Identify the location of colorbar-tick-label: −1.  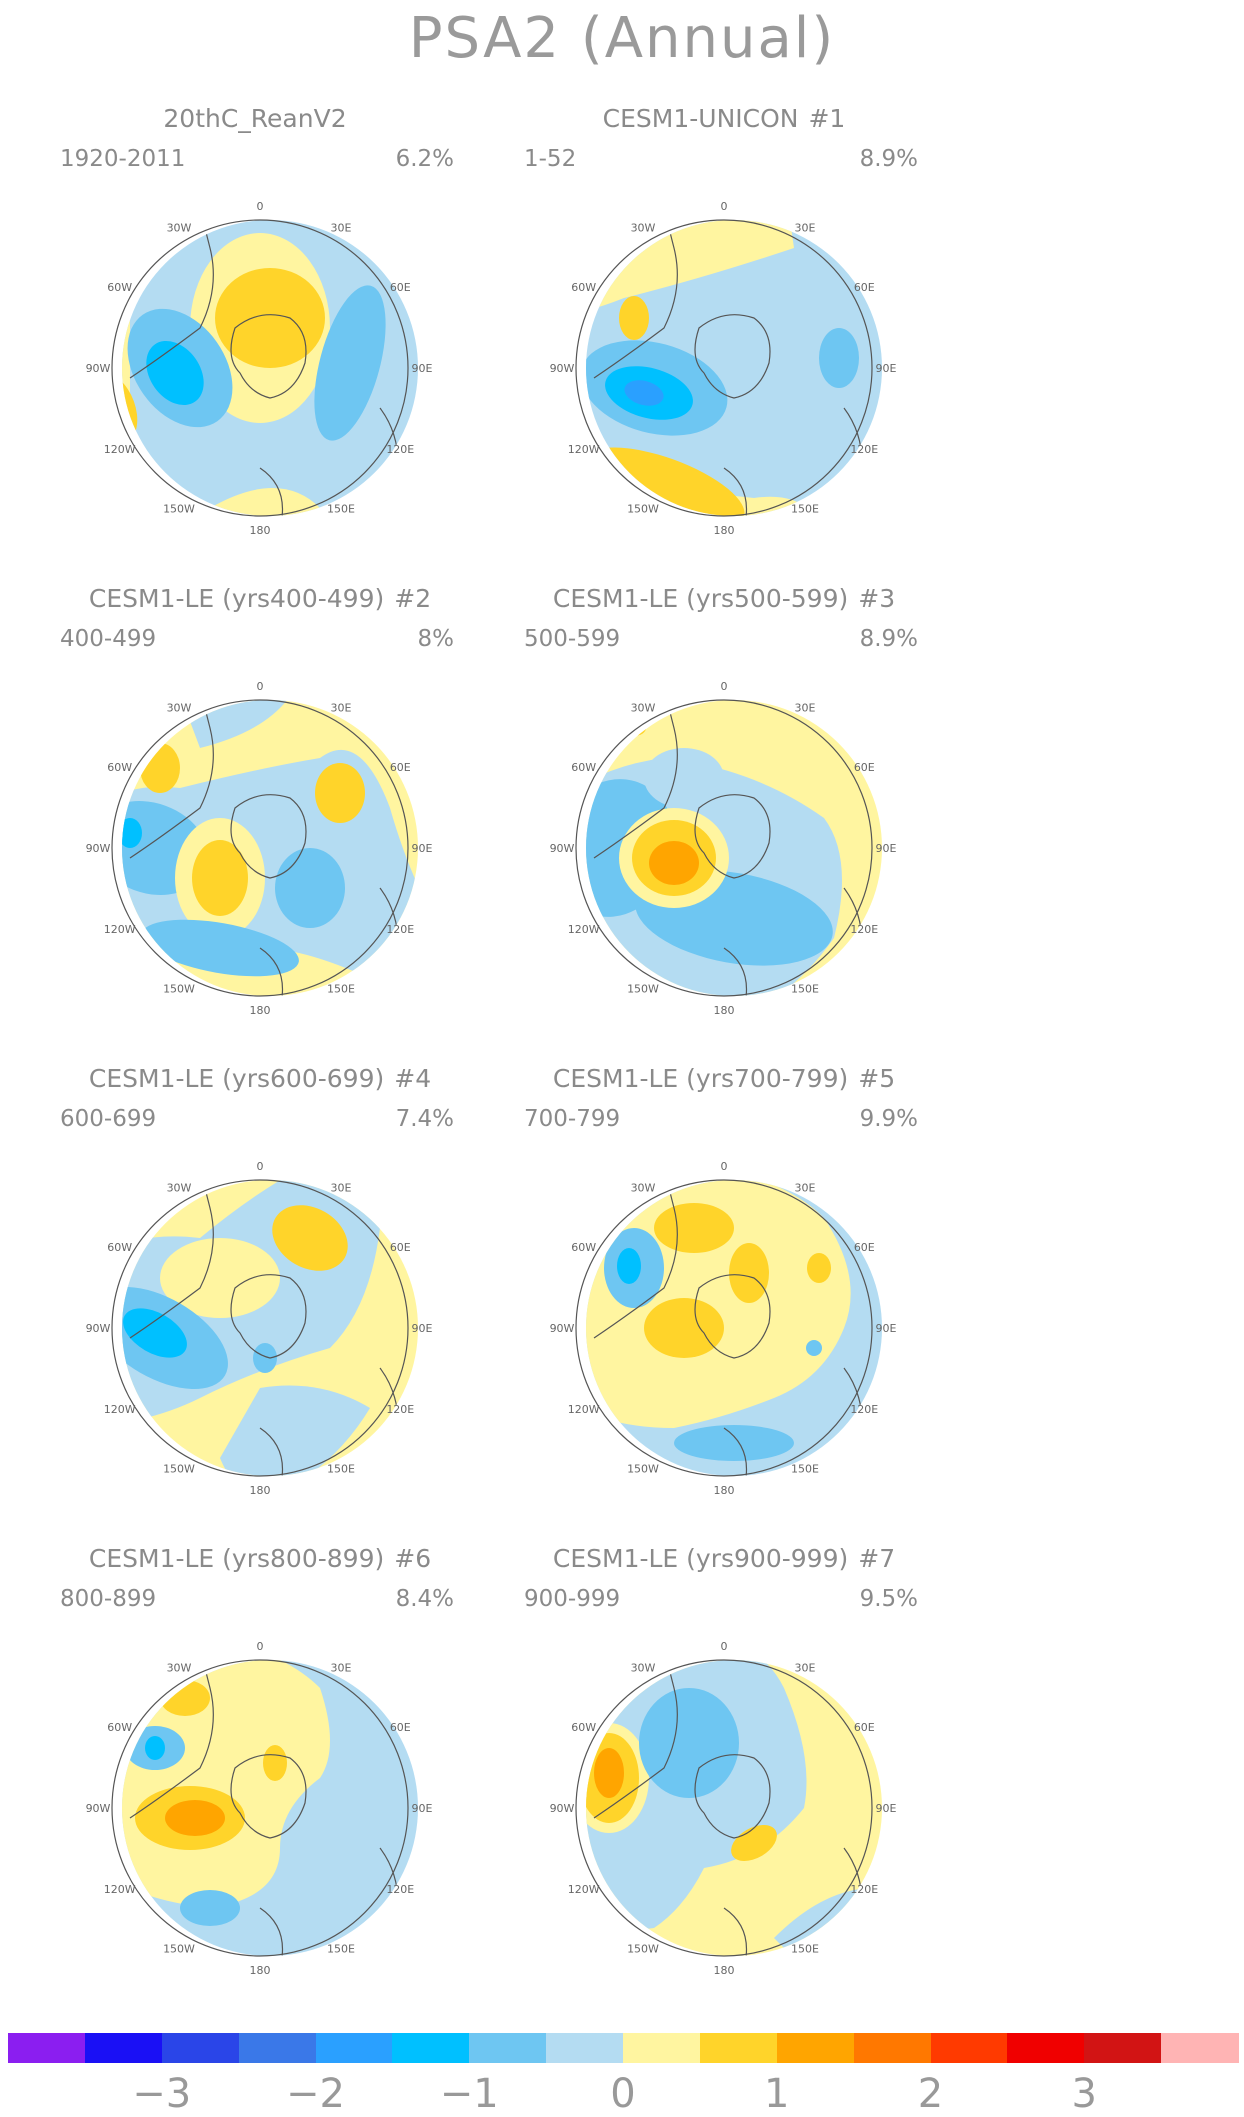
(469, 2094).